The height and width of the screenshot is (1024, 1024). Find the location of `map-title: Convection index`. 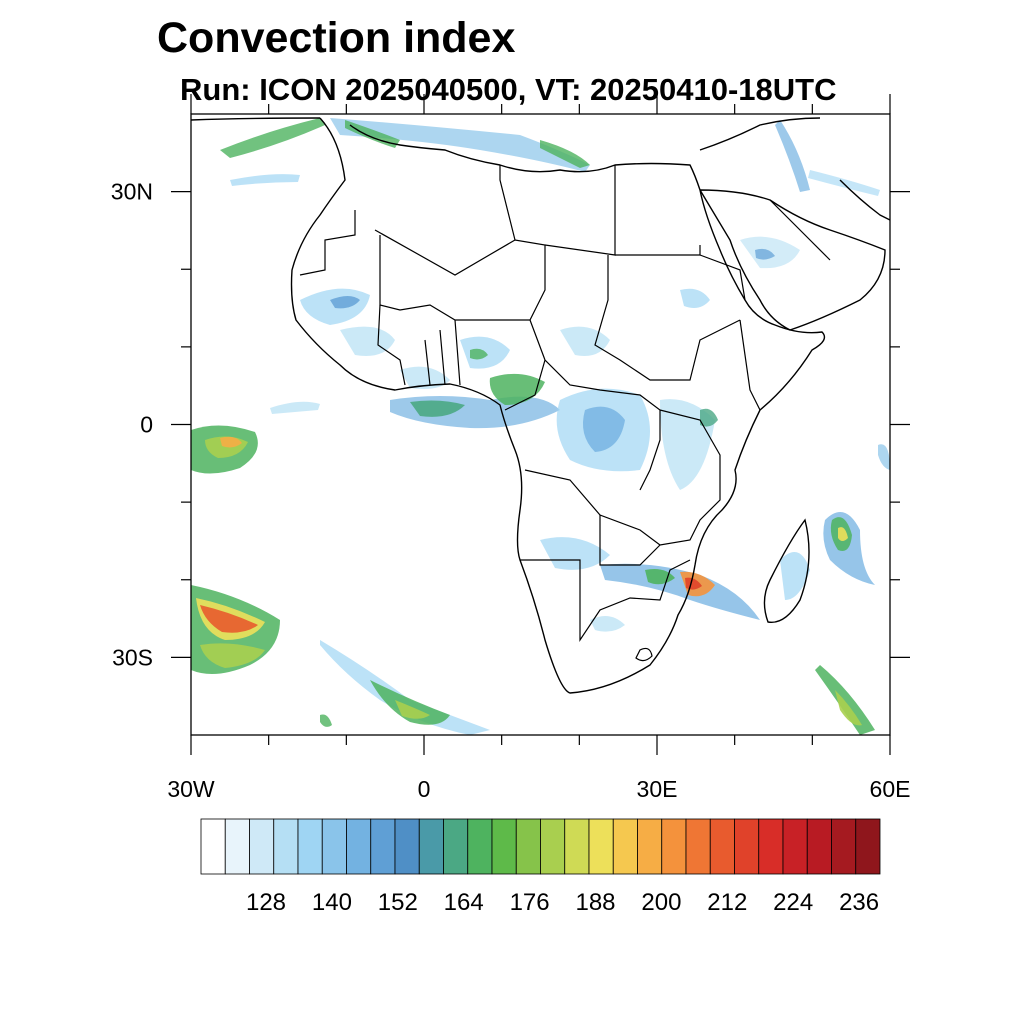

map-title: Convection index is located at coordinates (336, 38).